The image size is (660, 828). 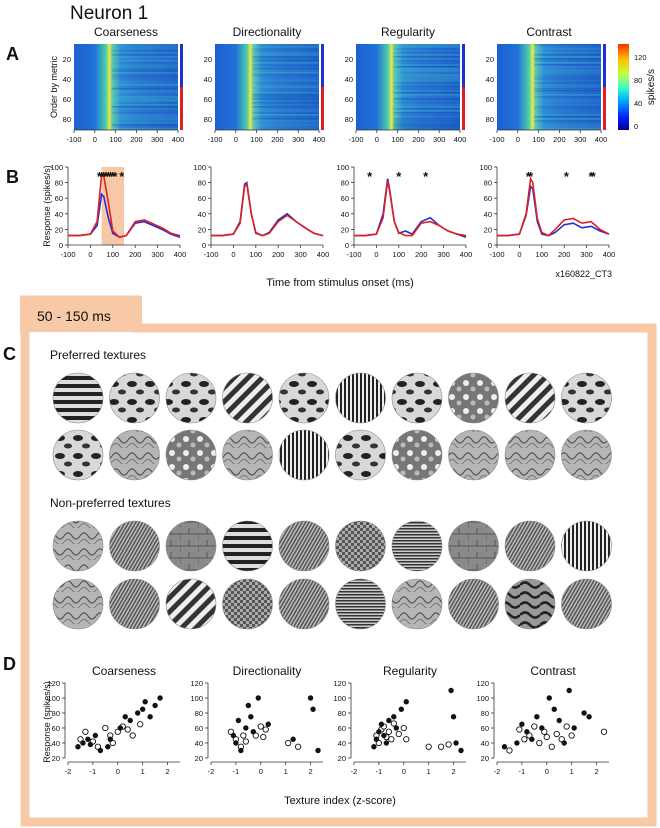 What do you see at coordinates (399, 720) in the screenshot?
I see `scatter-regularity: Regularity -2 -1 0 1 2 120 100 80 60 40 20` at bounding box center [399, 720].